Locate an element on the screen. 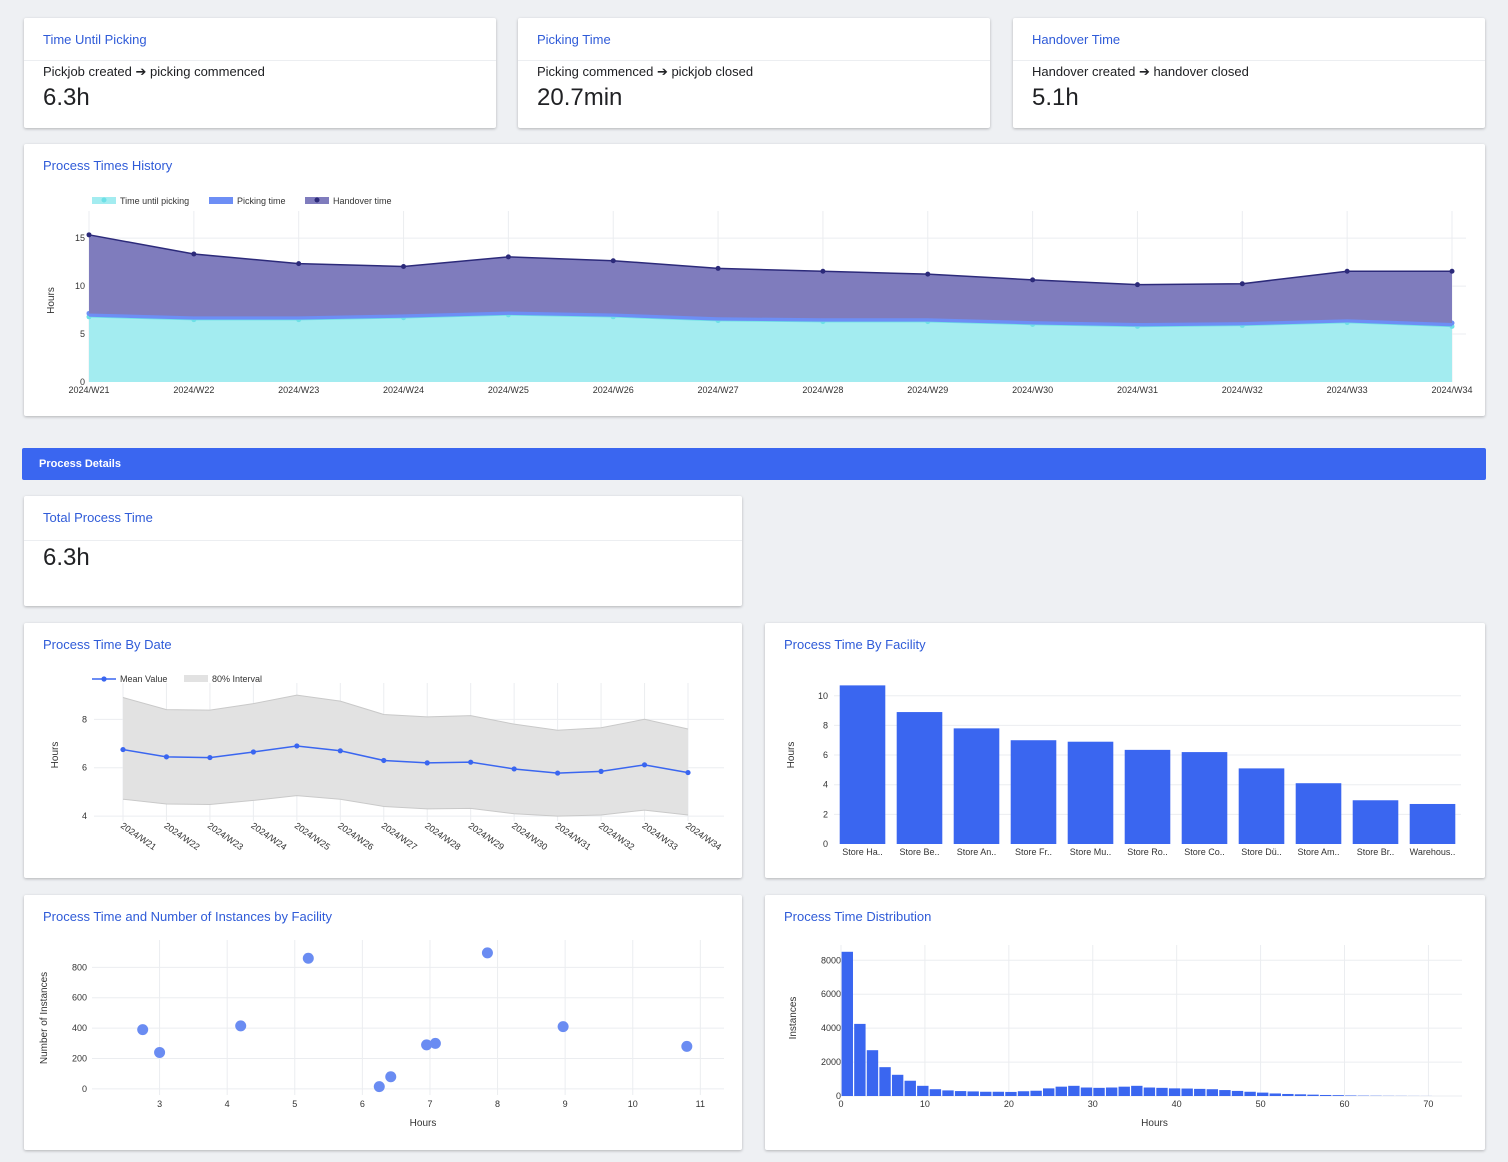 This screenshot has height=1162, width=1508. x-tick-label: 2024/W30 is located at coordinates (1032, 390).